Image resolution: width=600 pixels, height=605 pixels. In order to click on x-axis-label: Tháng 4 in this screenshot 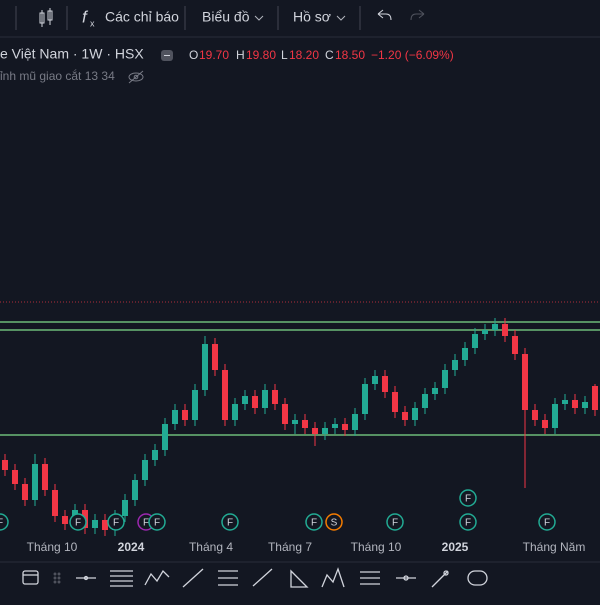, I will do `click(211, 547)`.